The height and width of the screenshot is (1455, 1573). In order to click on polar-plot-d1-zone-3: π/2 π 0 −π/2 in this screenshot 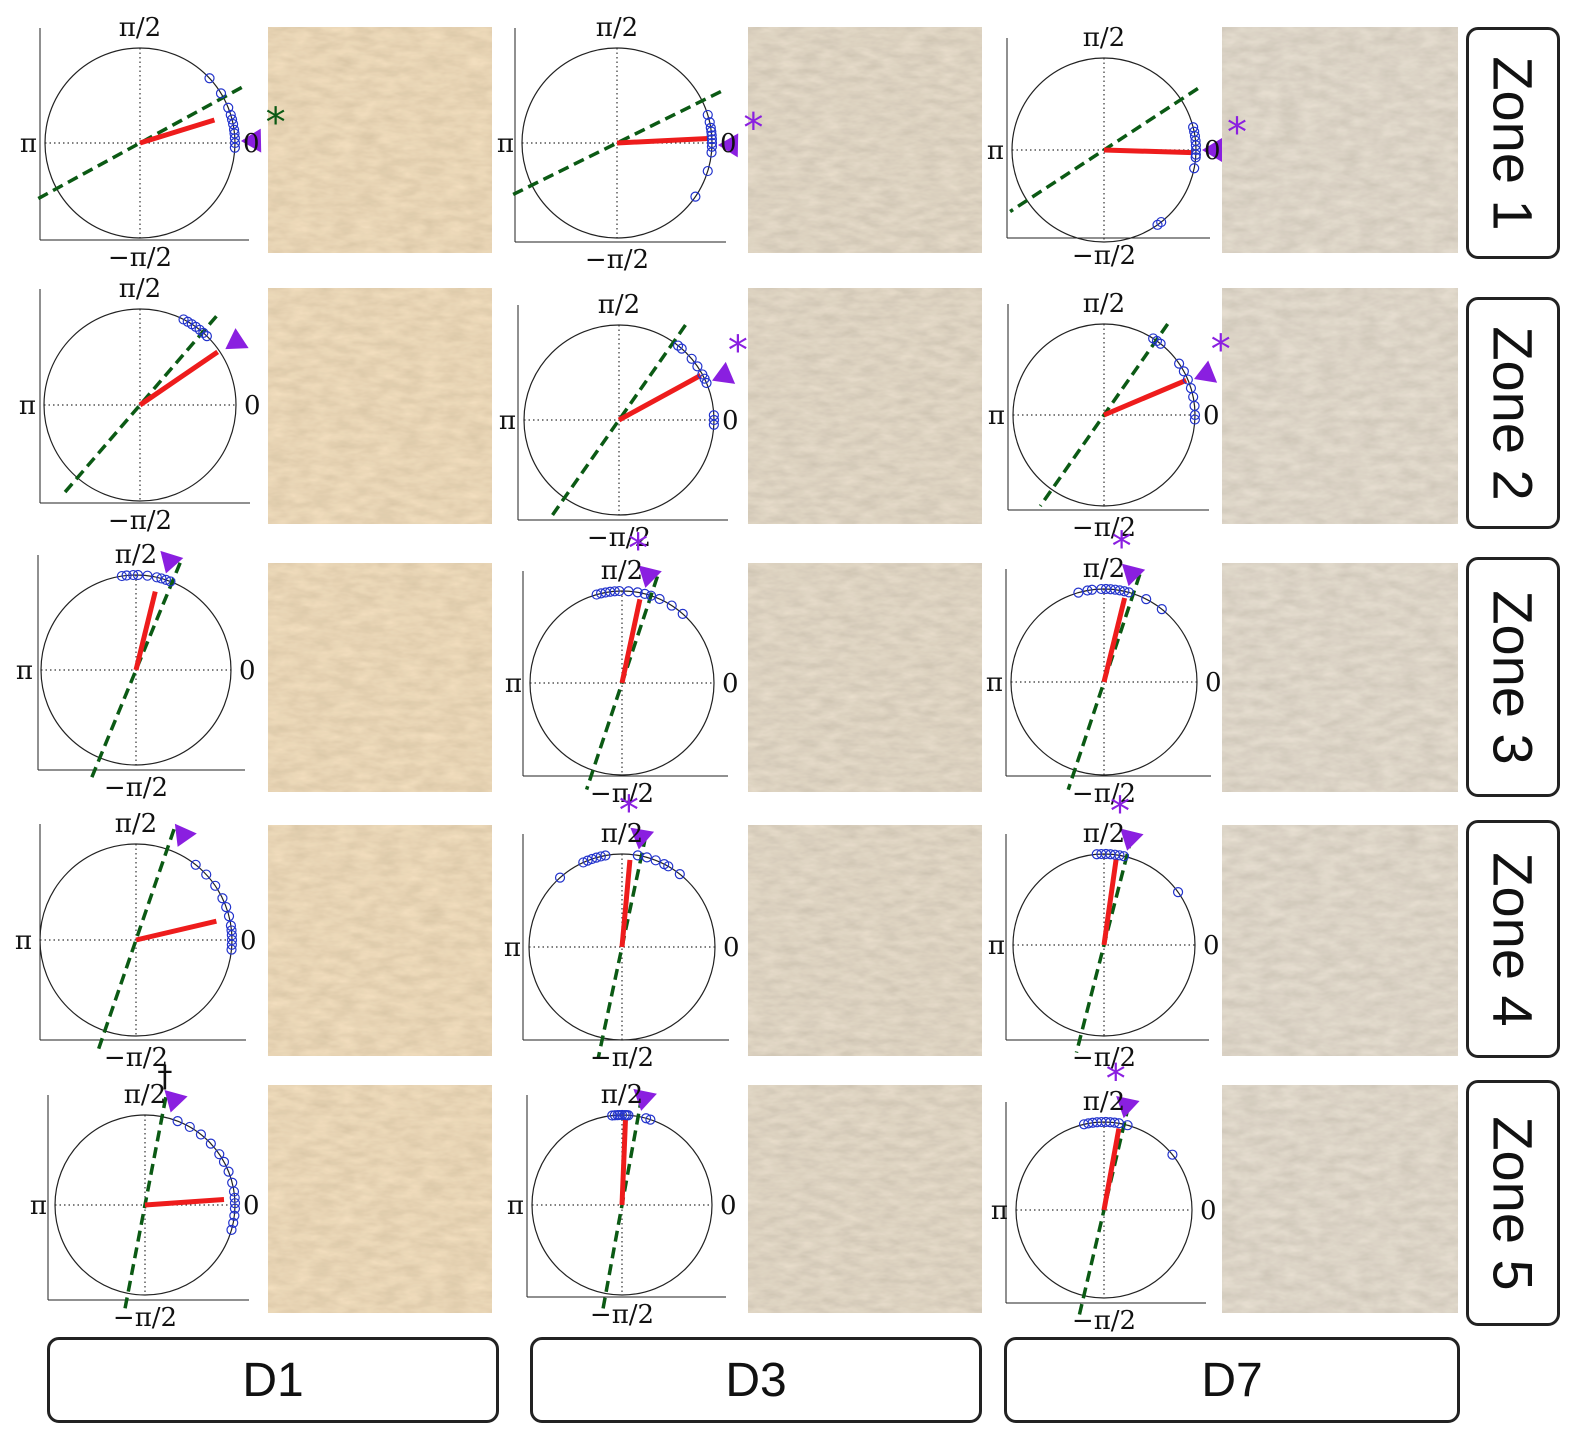, I will do `click(136, 671)`.